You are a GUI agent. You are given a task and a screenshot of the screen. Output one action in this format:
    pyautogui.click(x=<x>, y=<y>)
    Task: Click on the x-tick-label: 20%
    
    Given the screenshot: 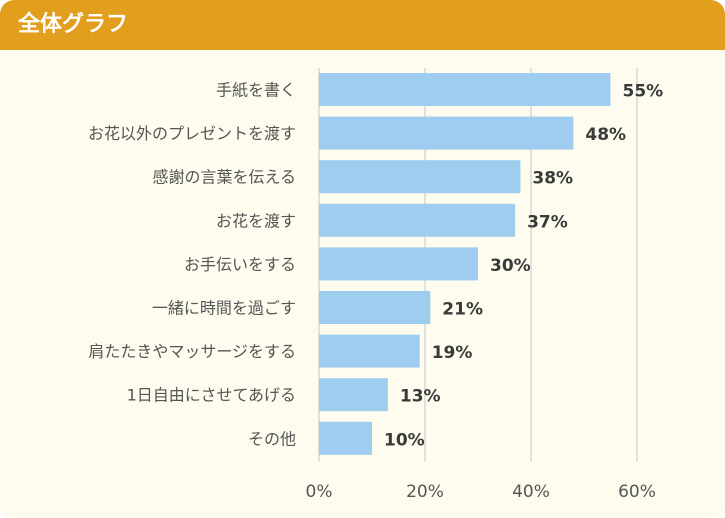 What is the action you would take?
    pyautogui.click(x=425, y=492)
    